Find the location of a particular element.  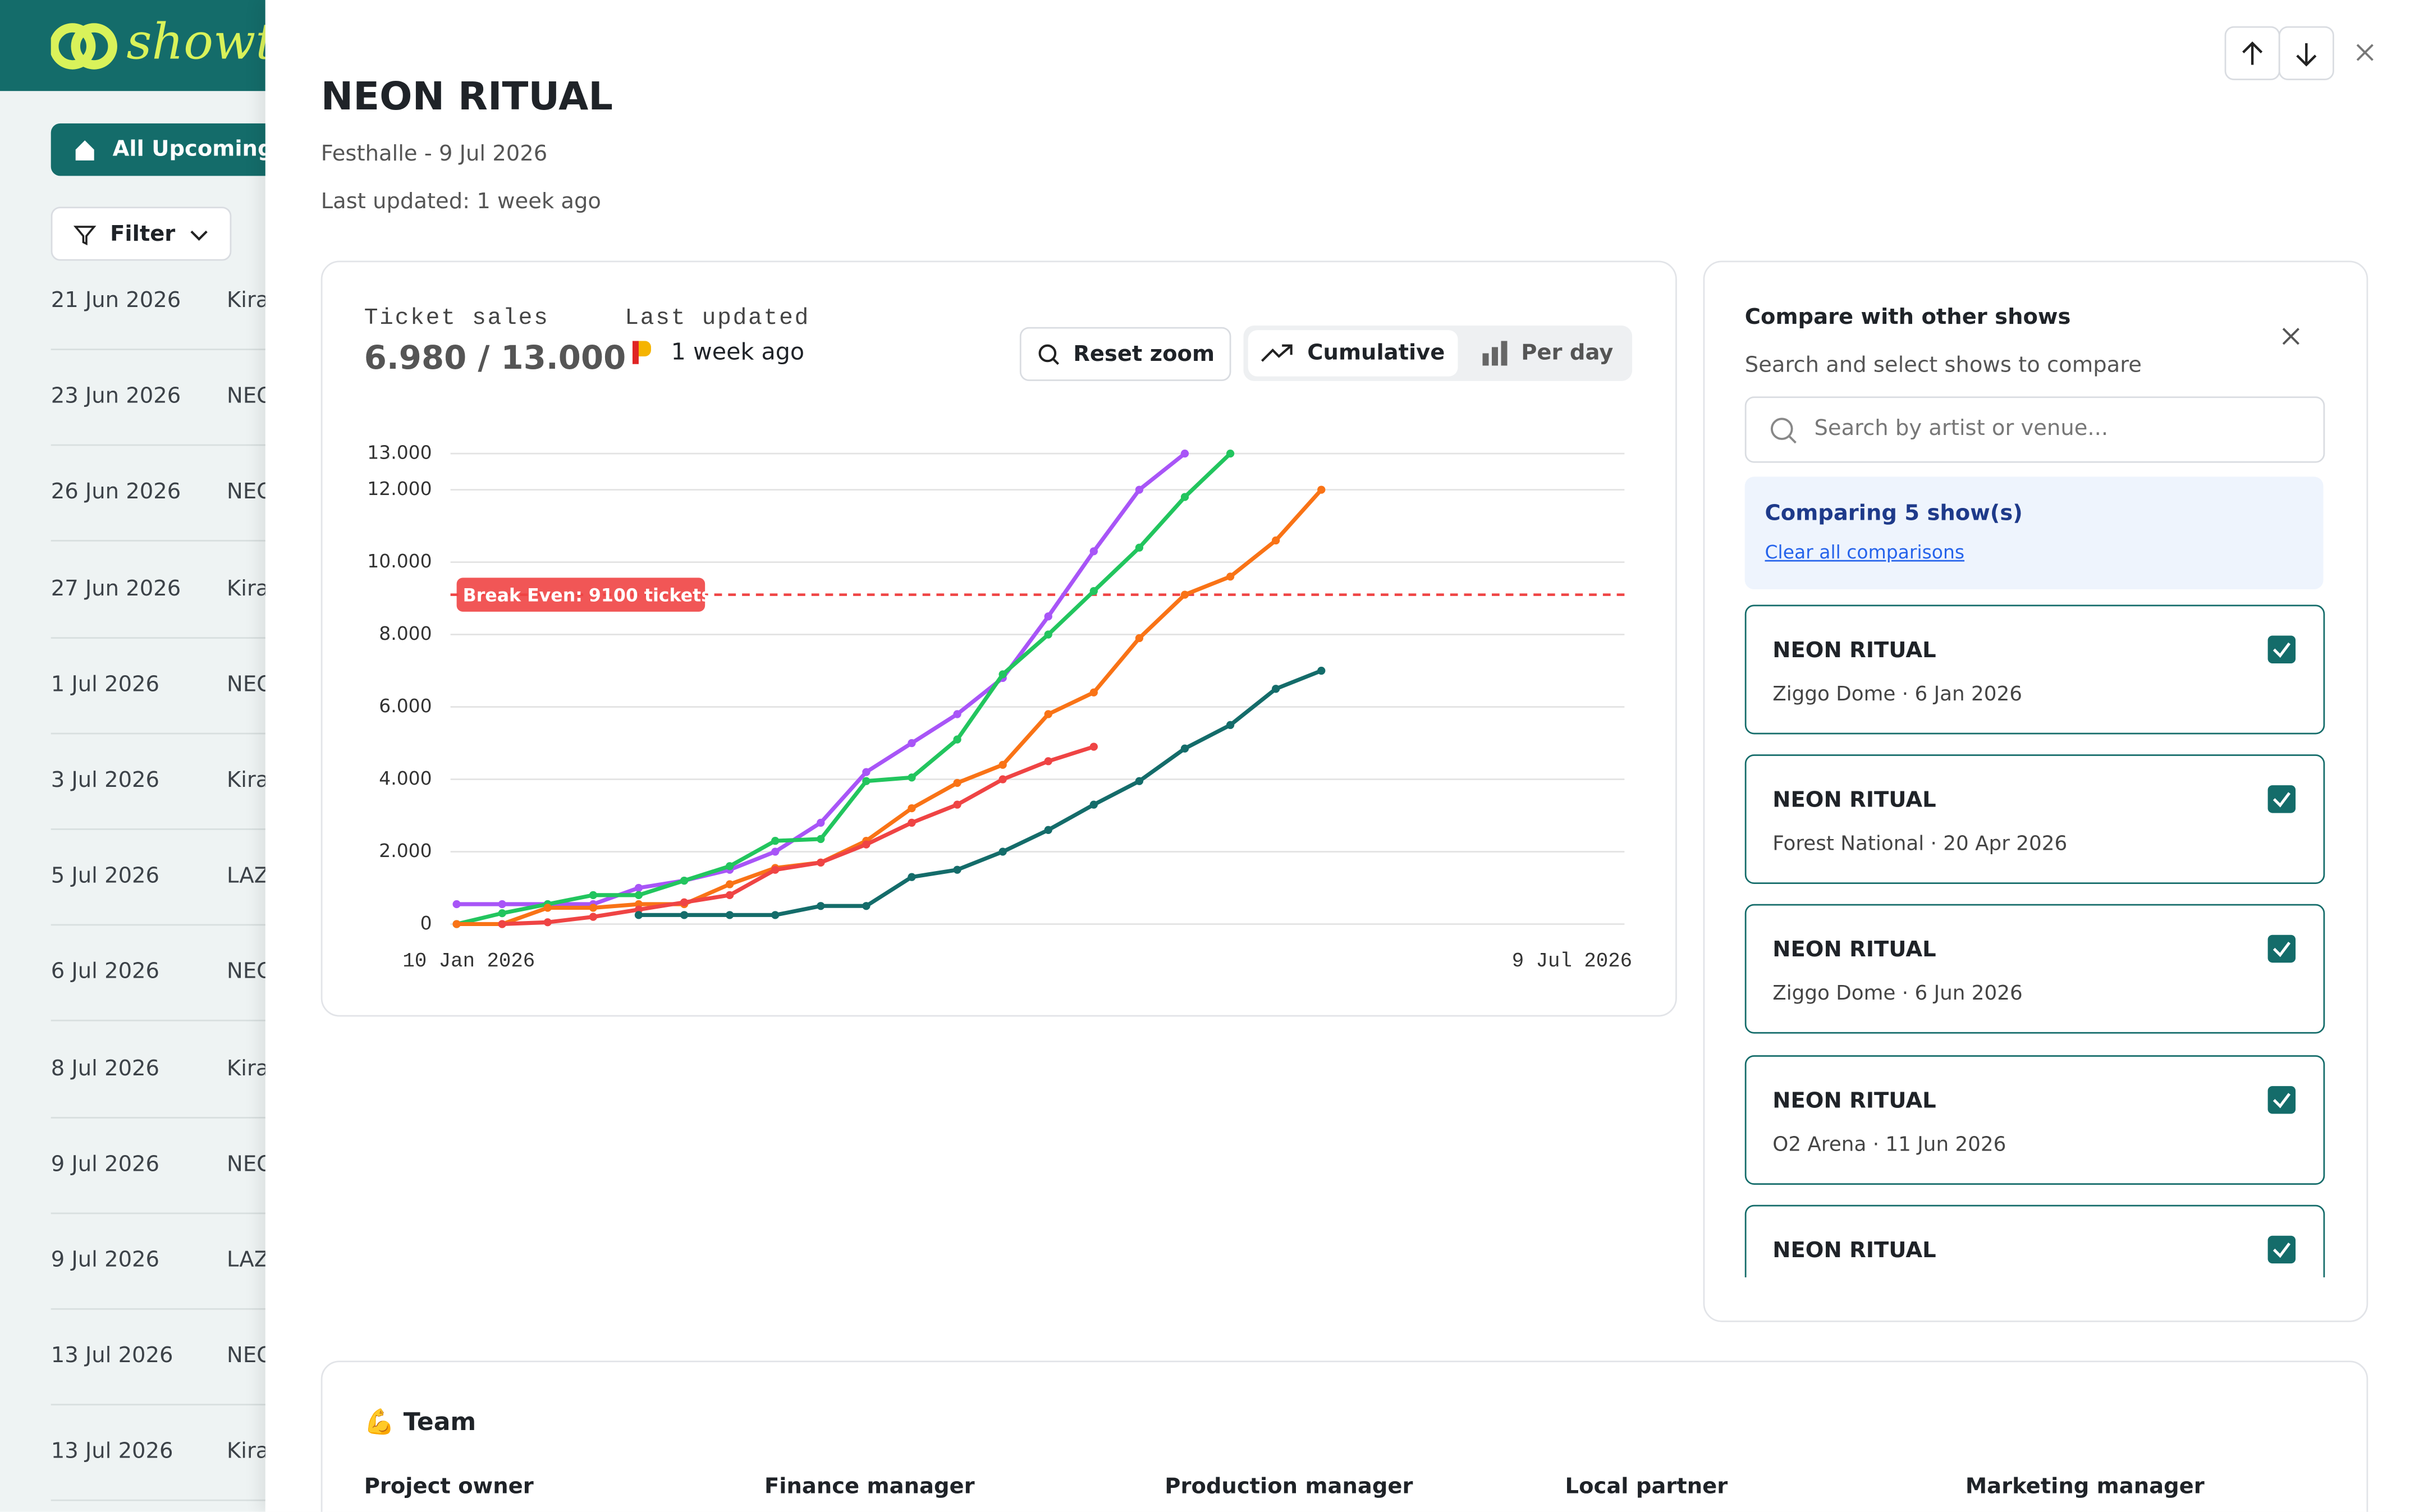

filter-button: Filter is located at coordinates (141, 234).